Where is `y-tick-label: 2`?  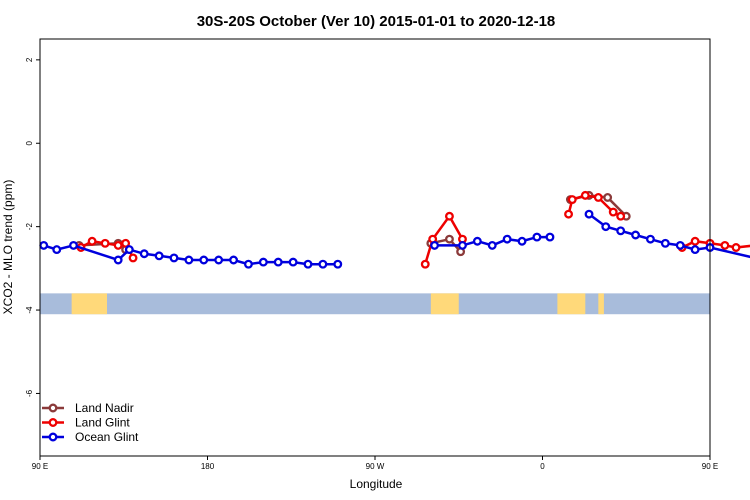 y-tick-label: 2 is located at coordinates (29, 59).